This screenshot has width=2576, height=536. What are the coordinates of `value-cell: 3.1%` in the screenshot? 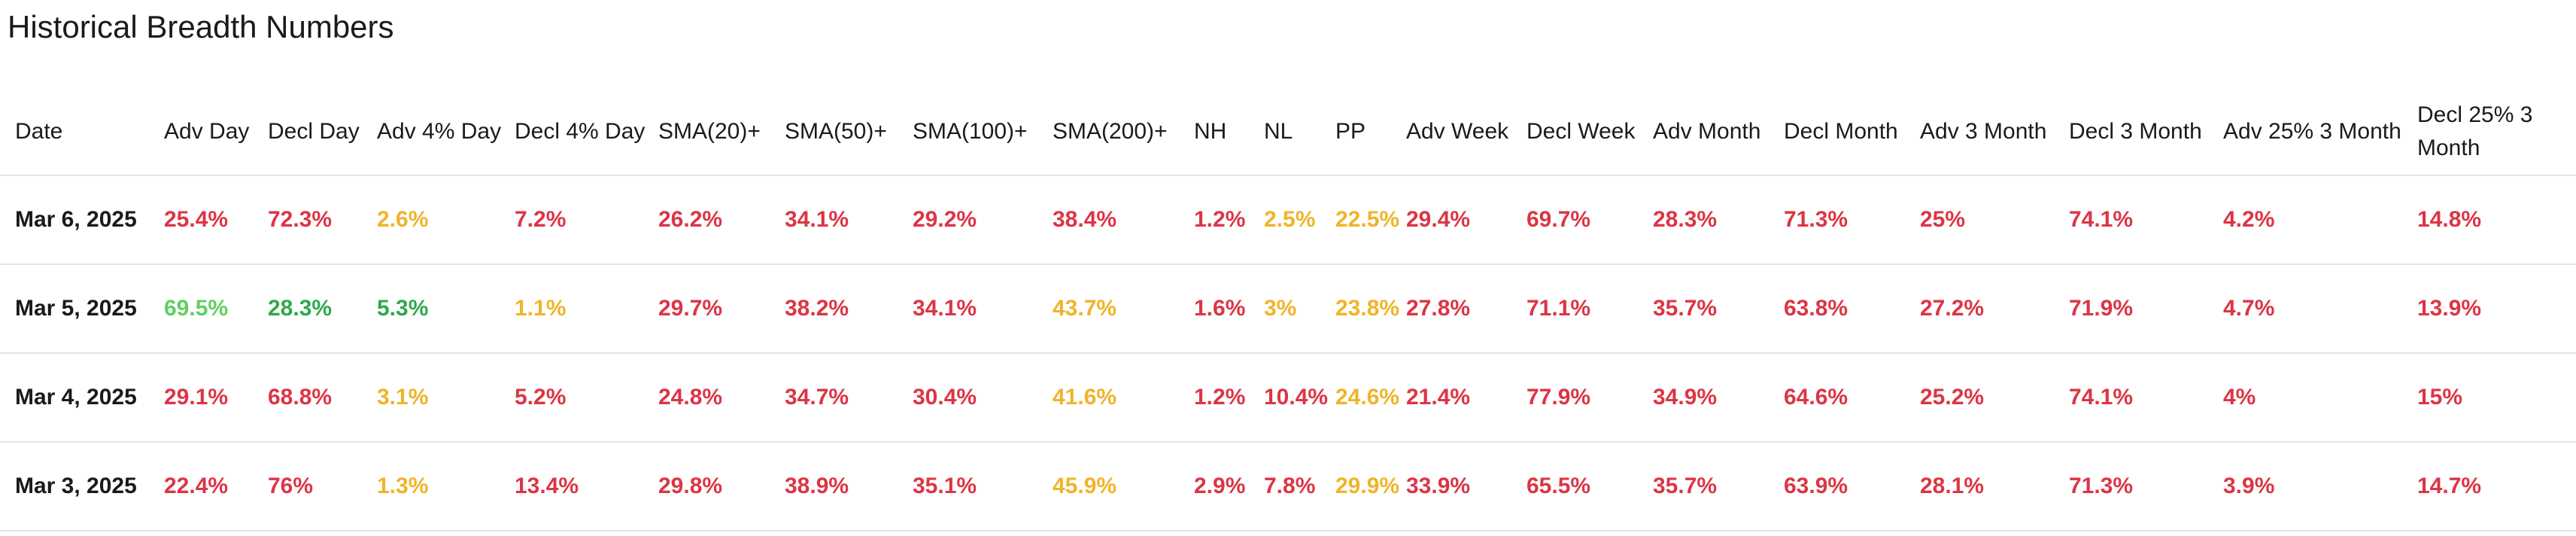 It's located at (446, 398).